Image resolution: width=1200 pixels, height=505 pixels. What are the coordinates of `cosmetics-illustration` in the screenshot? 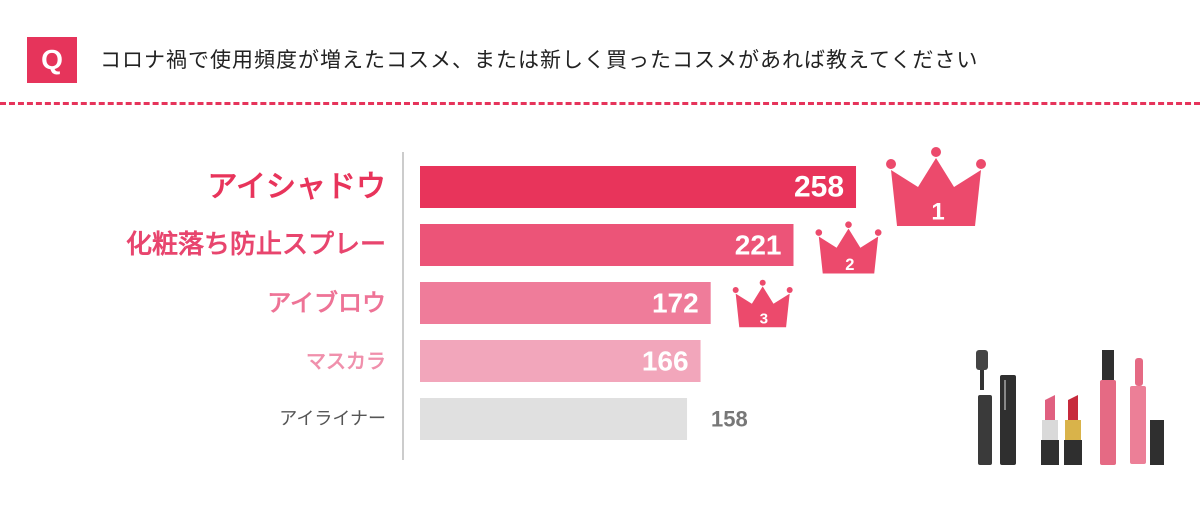 It's located at (1070, 407).